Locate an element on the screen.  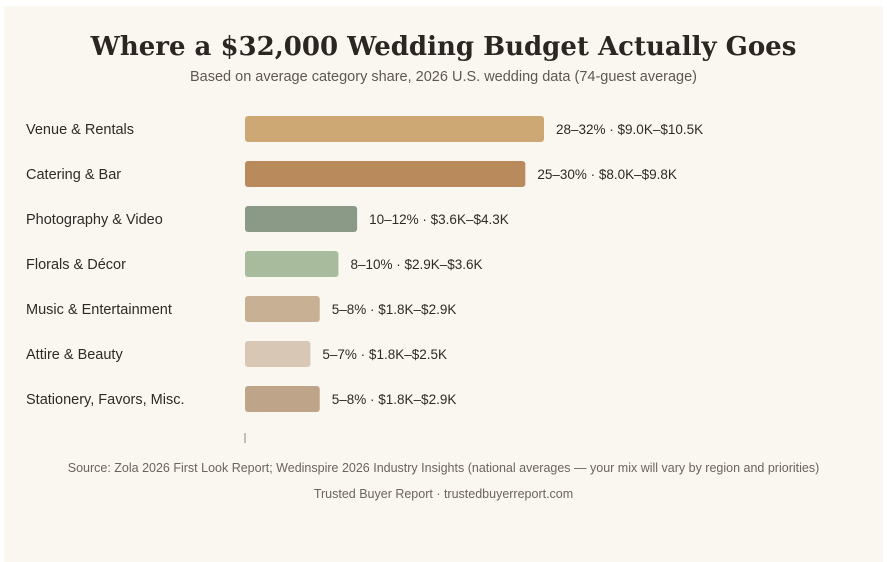
data-label: 5–7% · $1.8K–$2.5K is located at coordinates (384, 354).